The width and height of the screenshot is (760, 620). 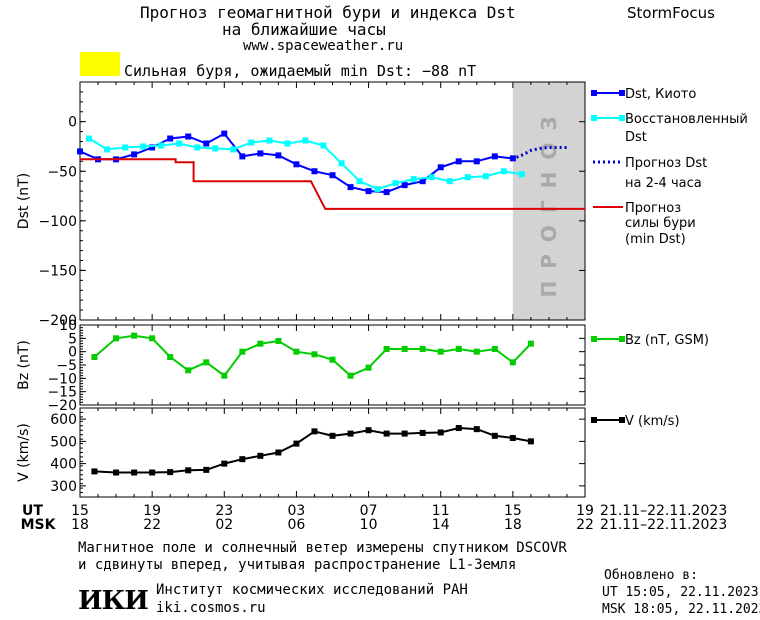 I want to click on dst-legend-label: Dst, Киото, so click(x=660, y=94).